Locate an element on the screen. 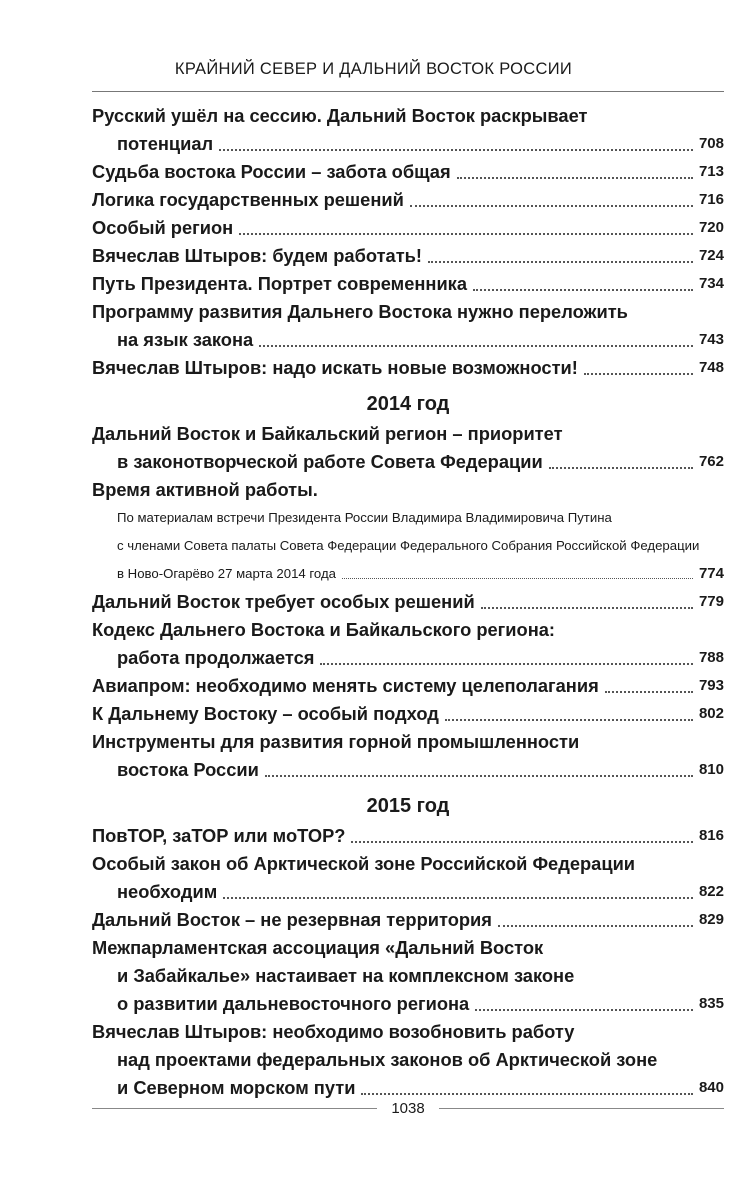 Image resolution: width=747 pixels, height=1191 pixels. toc-entry: Вячеслав Штыров: будем работать! 724 is located at coordinates (408, 256).